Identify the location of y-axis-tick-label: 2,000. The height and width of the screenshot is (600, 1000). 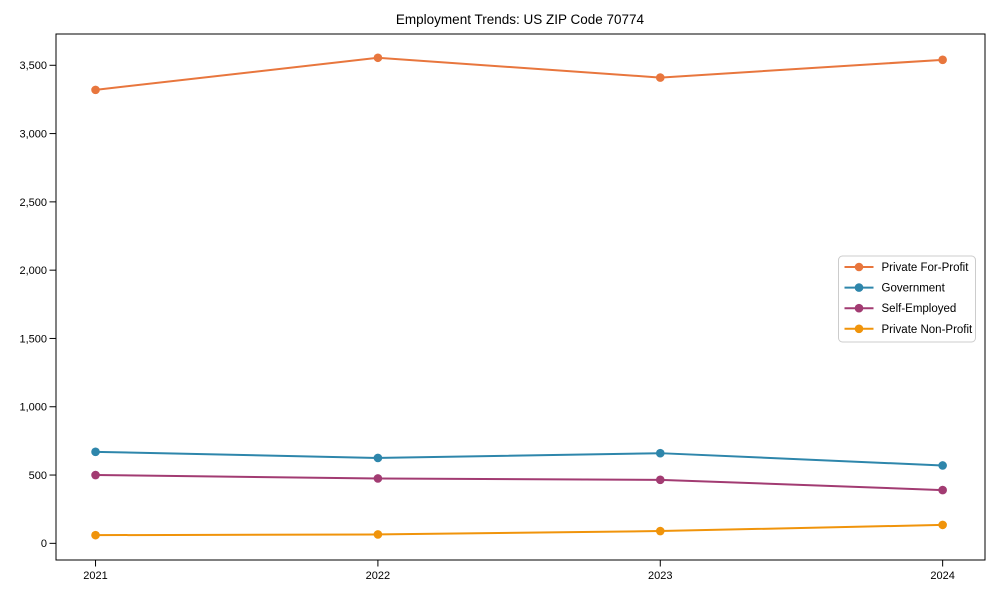
(33, 271).